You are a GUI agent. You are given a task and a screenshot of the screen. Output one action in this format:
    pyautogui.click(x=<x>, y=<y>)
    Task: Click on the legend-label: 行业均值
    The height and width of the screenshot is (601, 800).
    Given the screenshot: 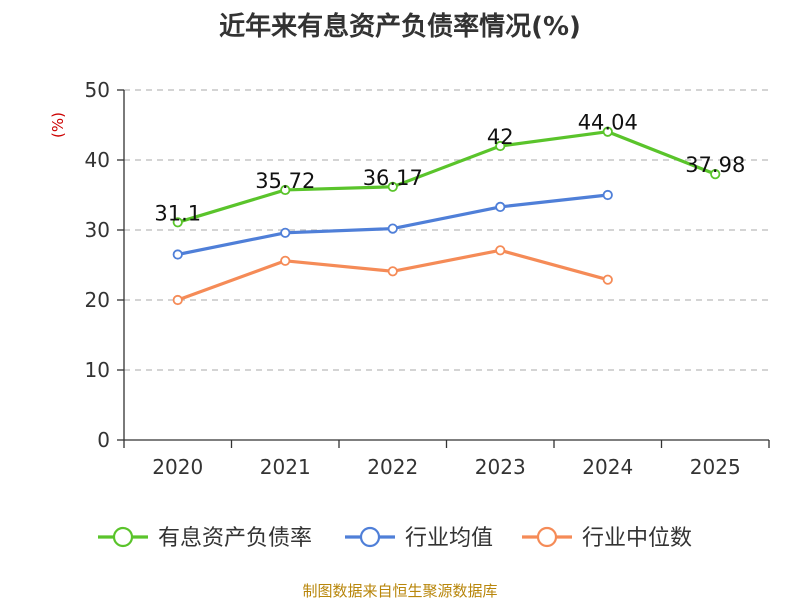 What is the action you would take?
    pyautogui.click(x=449, y=538)
    